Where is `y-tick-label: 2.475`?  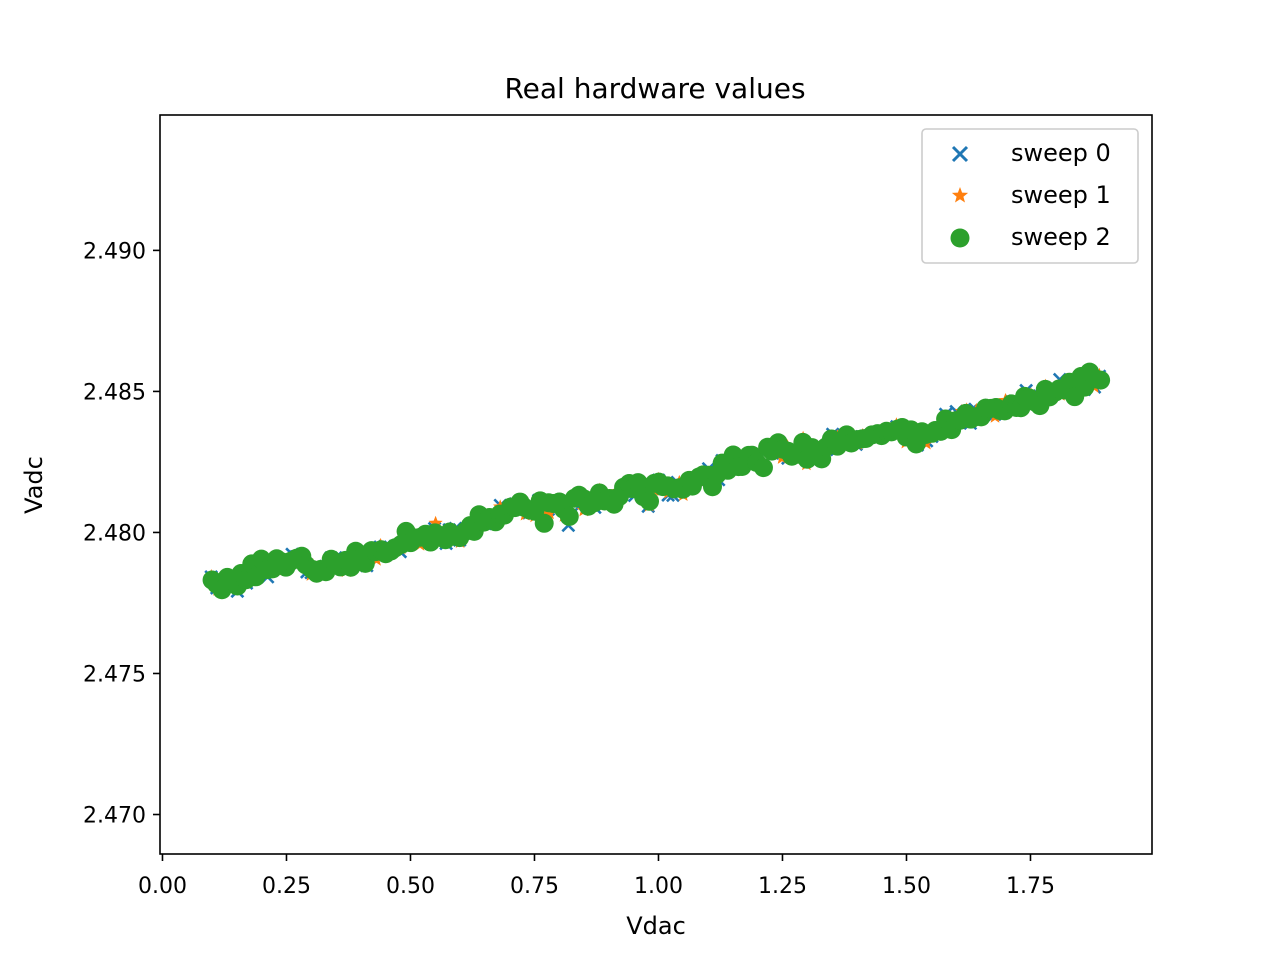 y-tick-label: 2.475 is located at coordinates (114, 674).